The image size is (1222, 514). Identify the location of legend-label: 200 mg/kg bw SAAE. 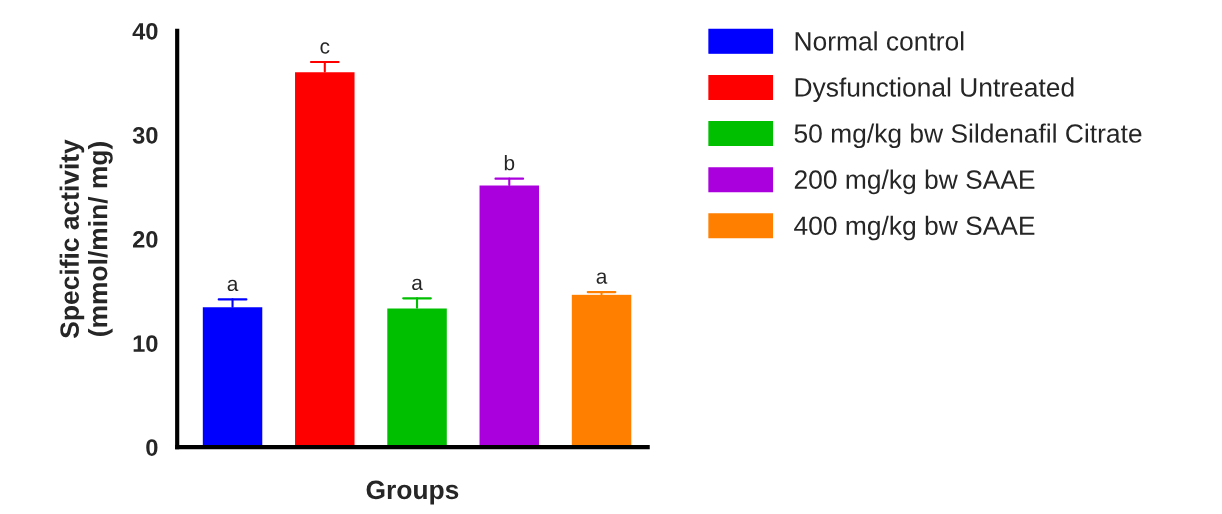
(914, 182).